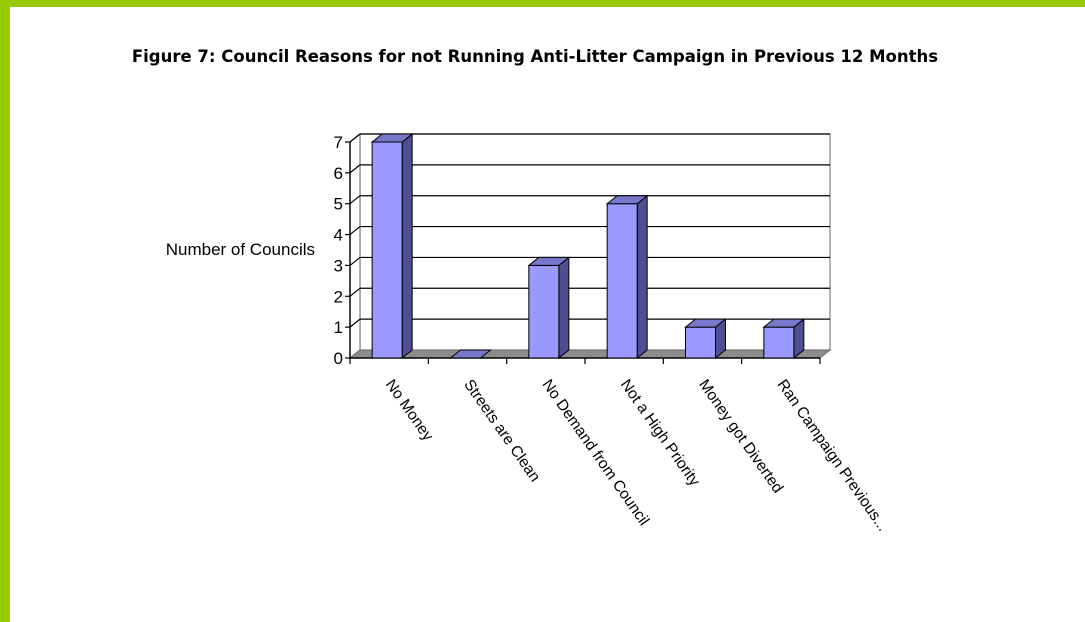  Describe the element at coordinates (338, 142) in the screenshot. I see `y-tick-label: 7` at that location.